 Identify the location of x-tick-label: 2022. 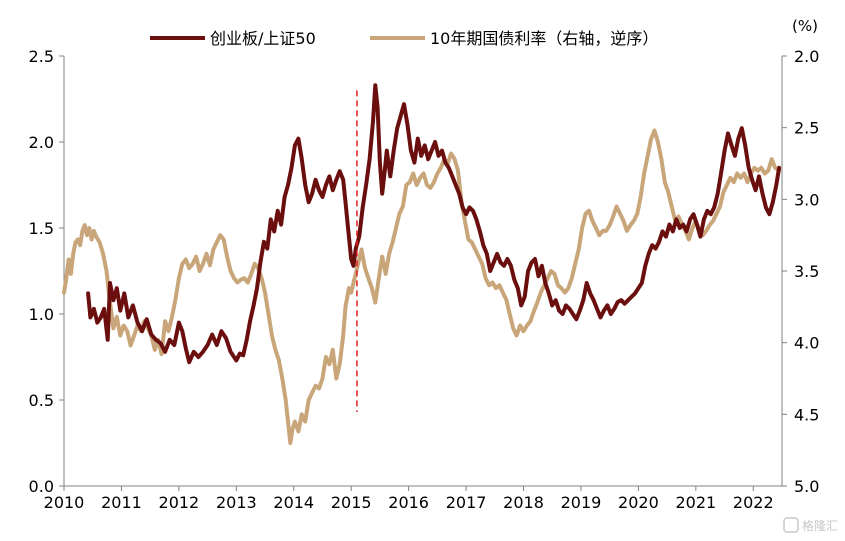
(753, 502).